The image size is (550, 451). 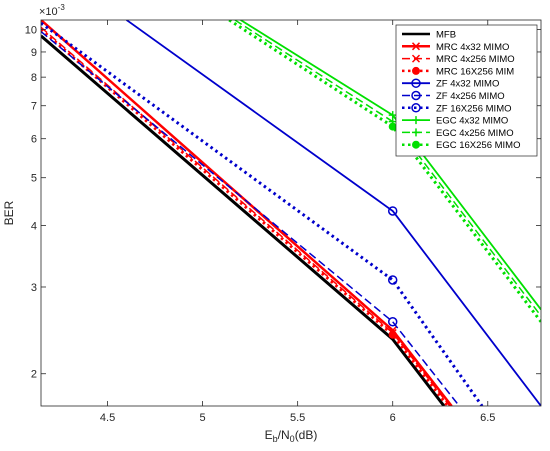 What do you see at coordinates (34, 375) in the screenshot?
I see `y-tick-label-0: 2` at bounding box center [34, 375].